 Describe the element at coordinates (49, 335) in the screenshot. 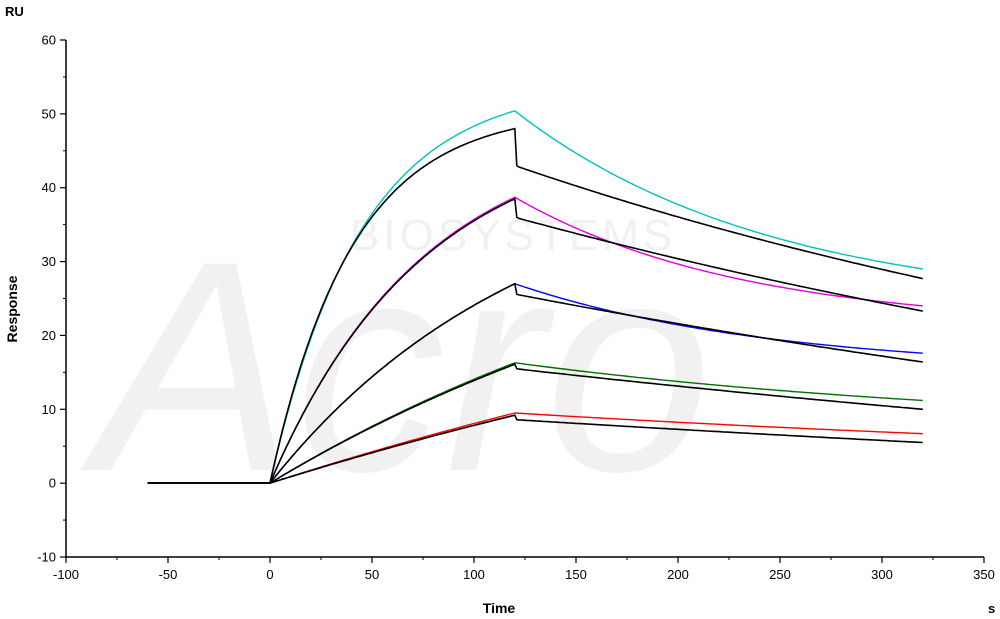

I see `y-tick-label: 20` at that location.